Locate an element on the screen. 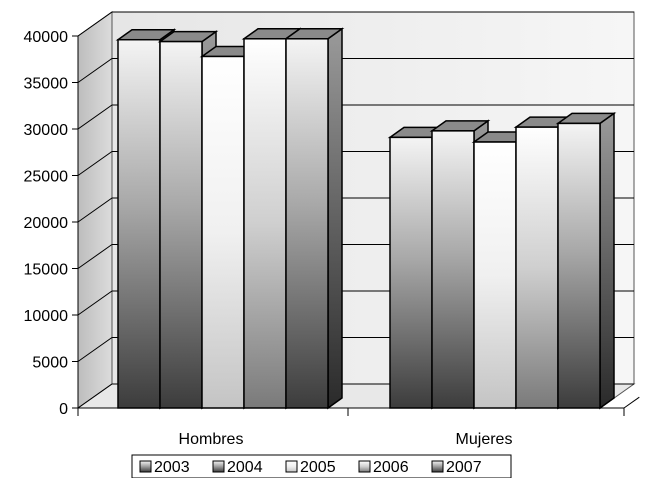 The image size is (646, 478). y-tick-label: 25000 is located at coordinates (46, 177).